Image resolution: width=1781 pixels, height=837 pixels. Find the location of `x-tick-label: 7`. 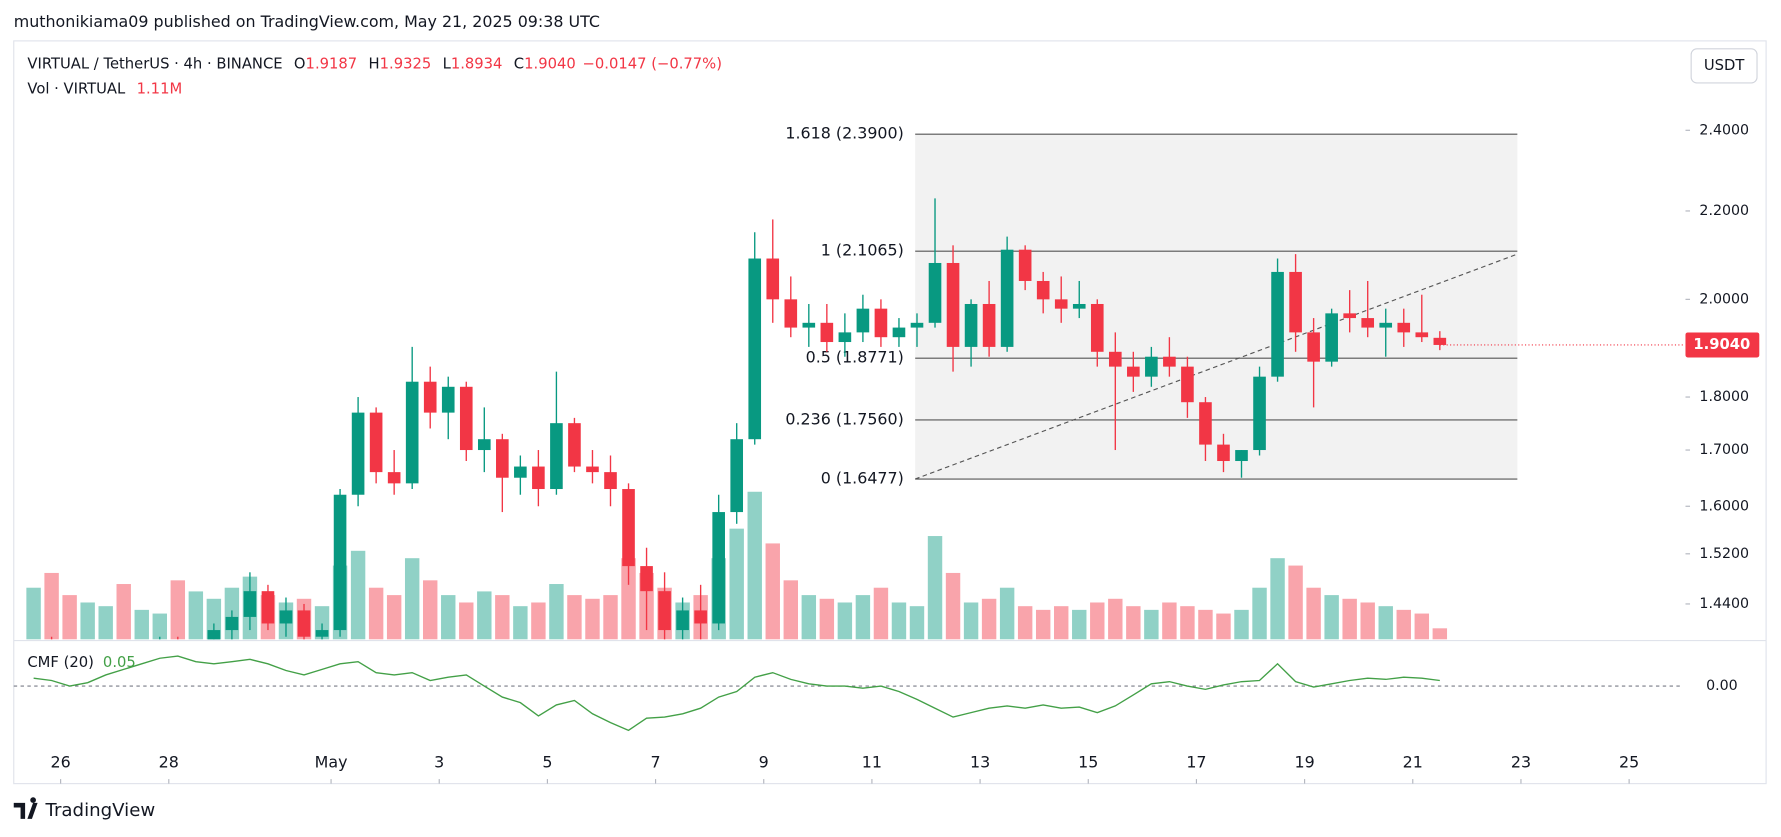

x-tick-label: 7 is located at coordinates (656, 762).